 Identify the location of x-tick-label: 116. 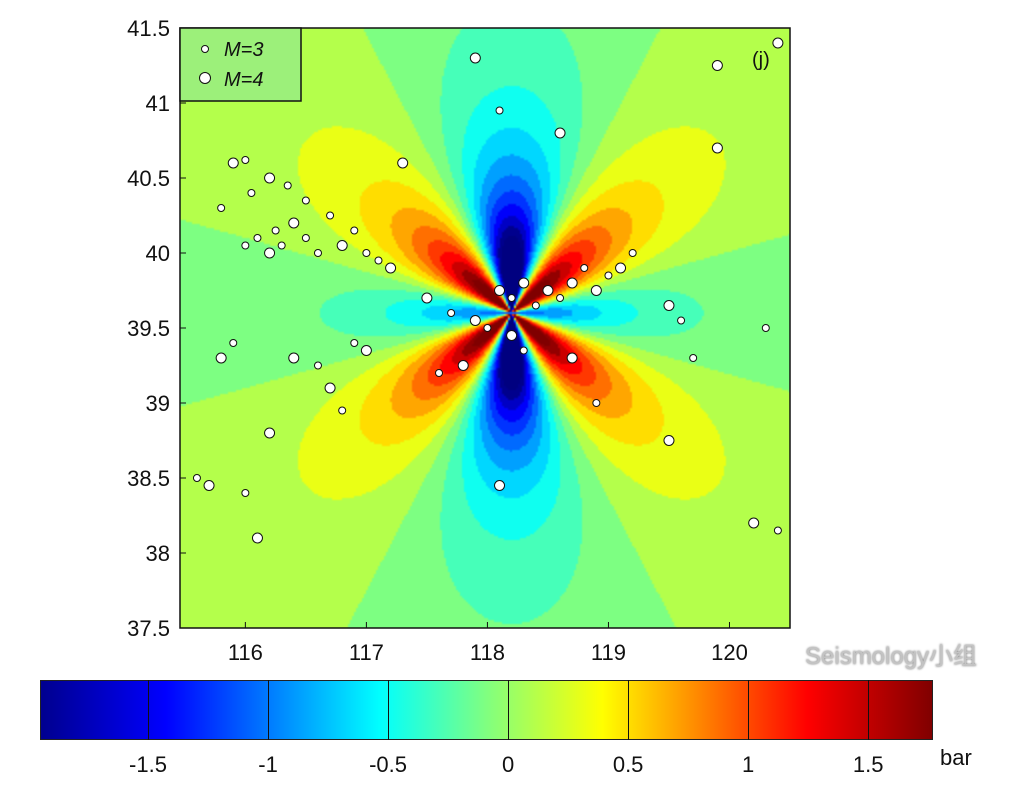
(245, 652).